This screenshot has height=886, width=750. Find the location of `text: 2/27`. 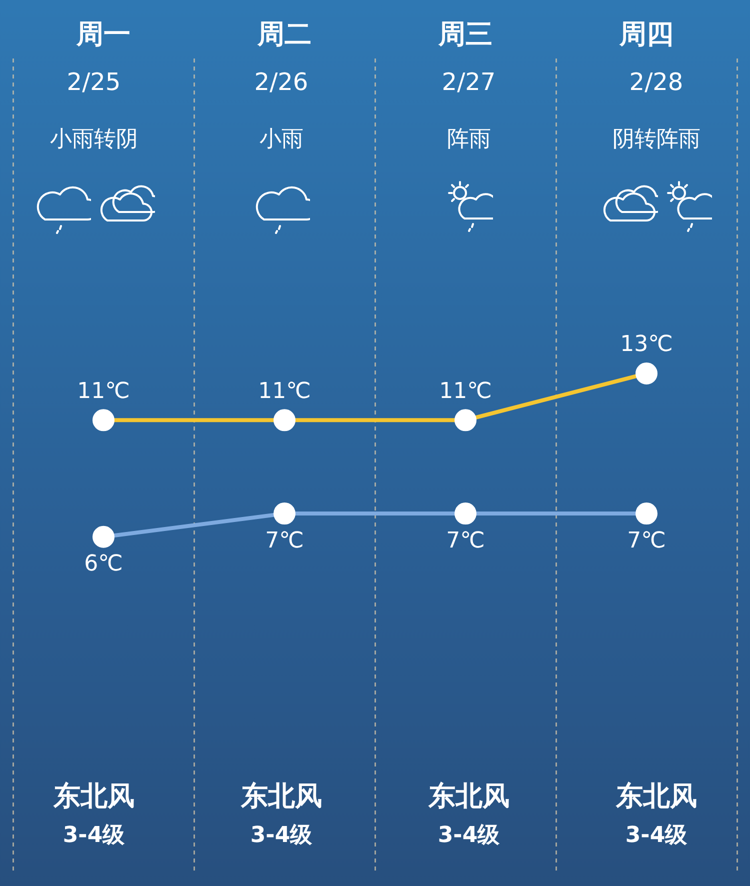

text: 2/27 is located at coordinates (468, 82).